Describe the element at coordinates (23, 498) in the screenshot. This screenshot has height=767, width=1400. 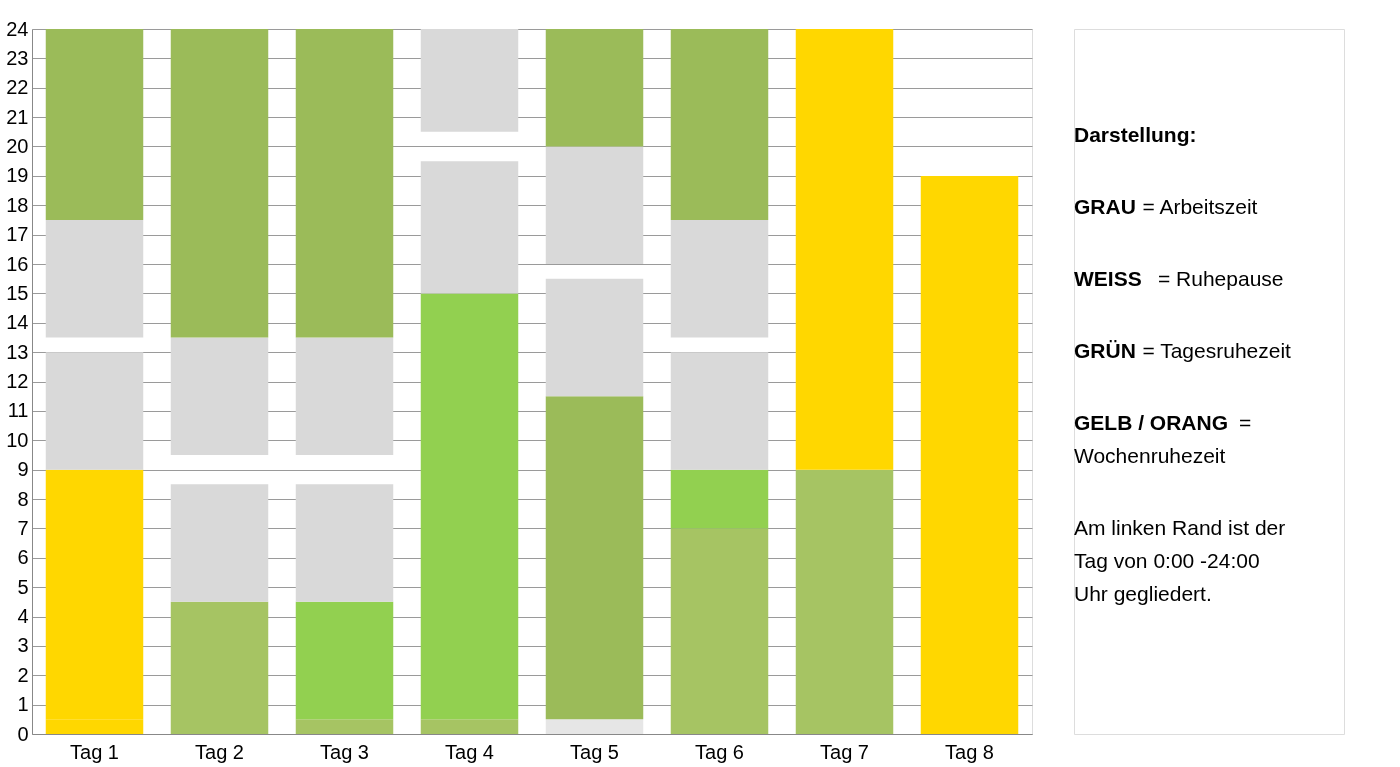
I see `y-tick-label: 8` at that location.